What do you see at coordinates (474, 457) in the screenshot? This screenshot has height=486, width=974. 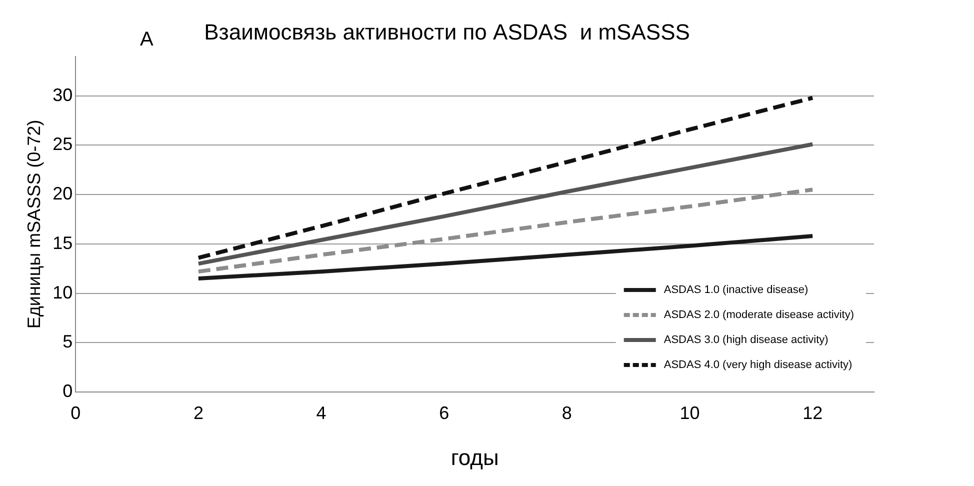 I see `x-axis-title: годы` at bounding box center [474, 457].